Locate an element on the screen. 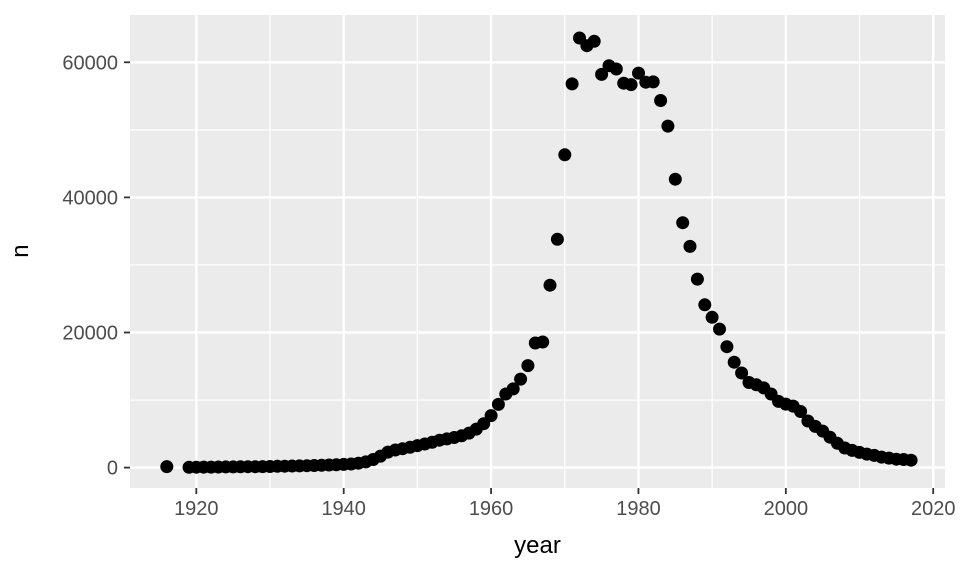 Image resolution: width=960 pixels, height=576 pixels. y-axis-tick-labels: 0 20000 40000 60000 is located at coordinates (90, 265).